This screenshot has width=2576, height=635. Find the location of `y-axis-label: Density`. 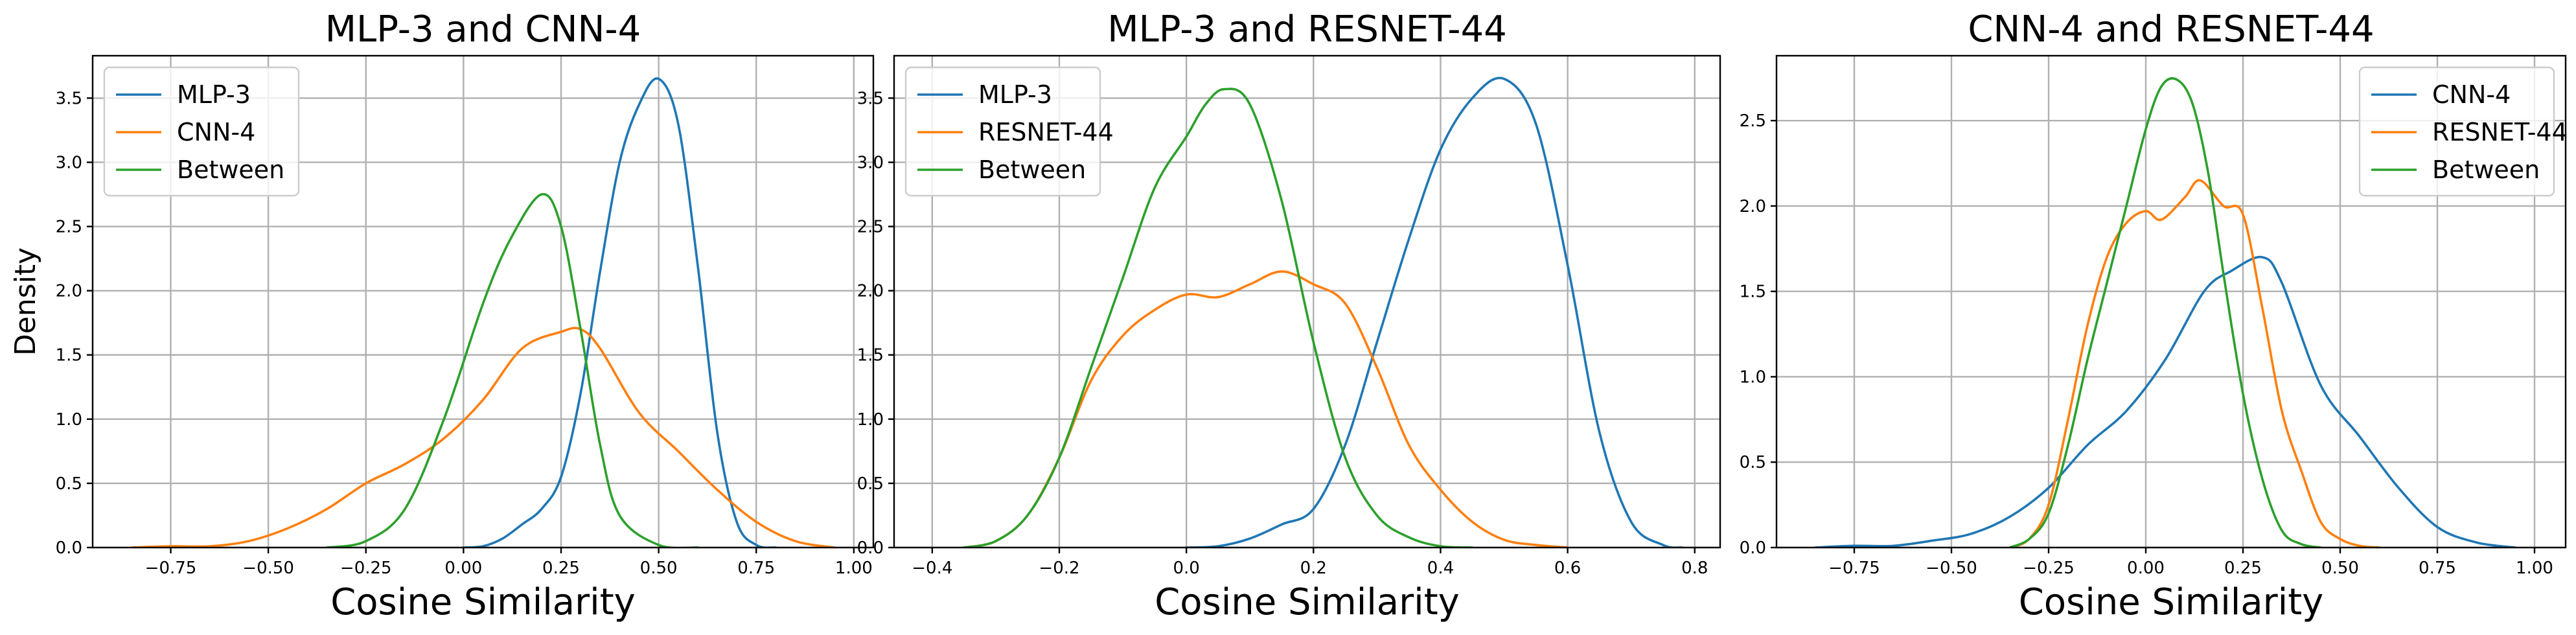

y-axis-label: Density is located at coordinates (25, 302).